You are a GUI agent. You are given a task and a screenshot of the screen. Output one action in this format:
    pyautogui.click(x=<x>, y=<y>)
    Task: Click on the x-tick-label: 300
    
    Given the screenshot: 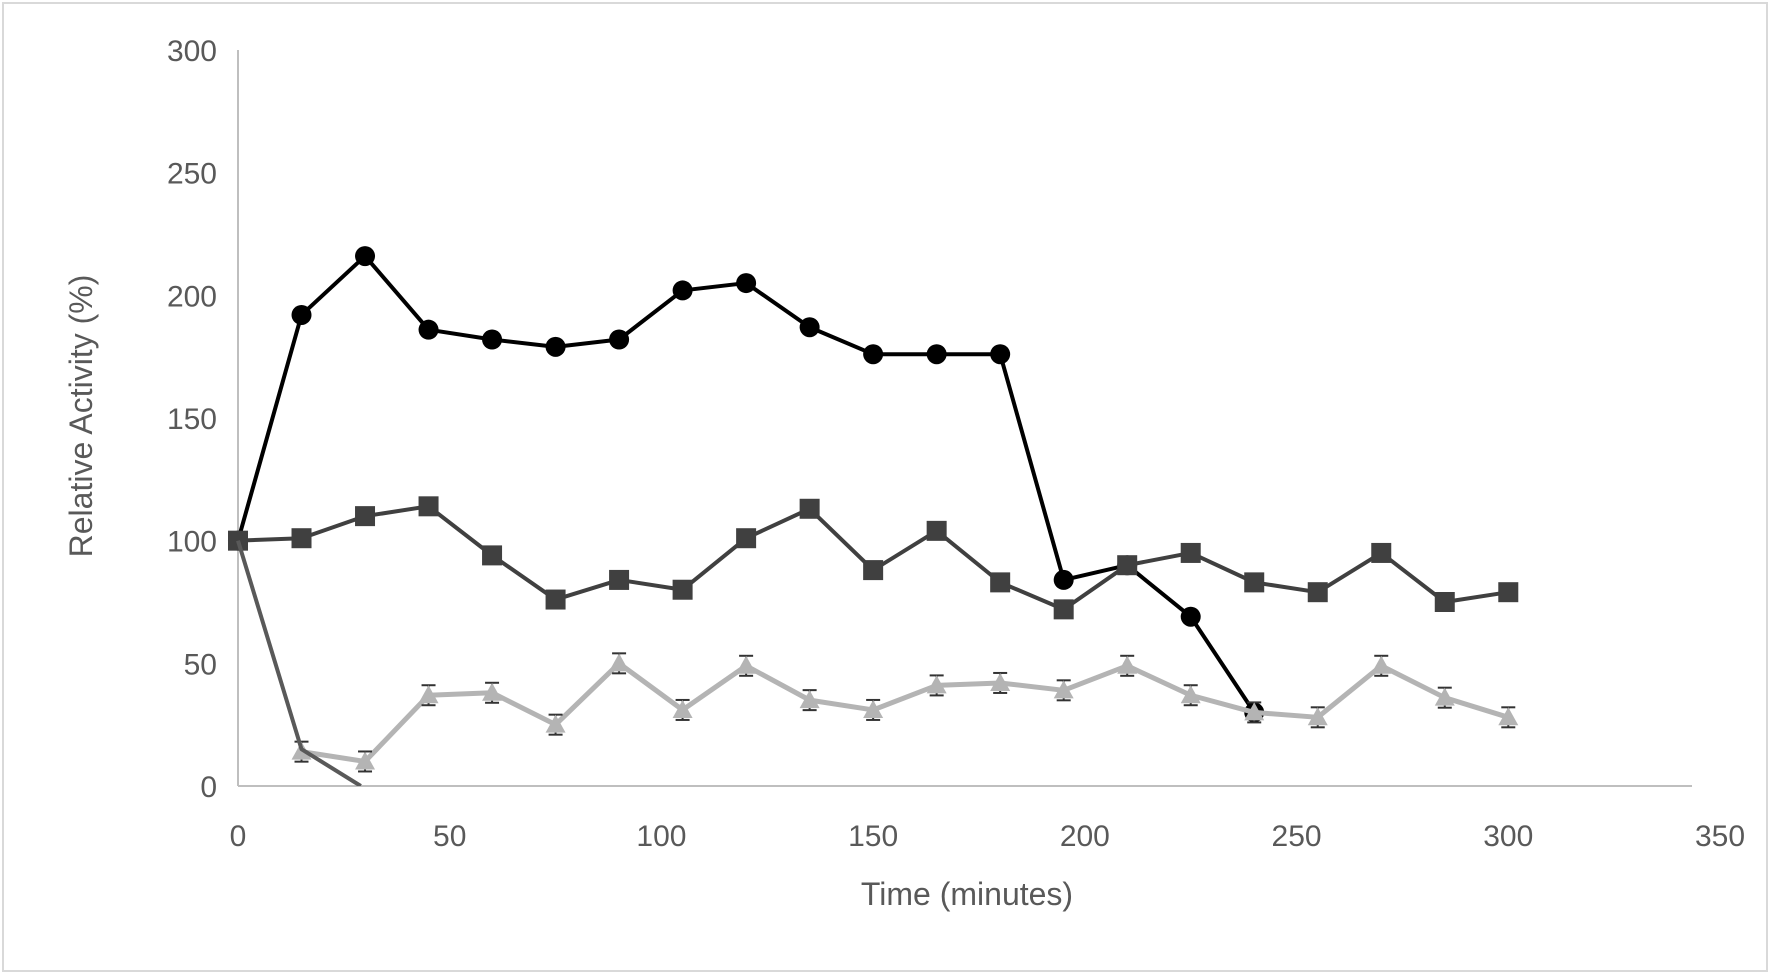 What is the action you would take?
    pyautogui.click(x=1508, y=836)
    